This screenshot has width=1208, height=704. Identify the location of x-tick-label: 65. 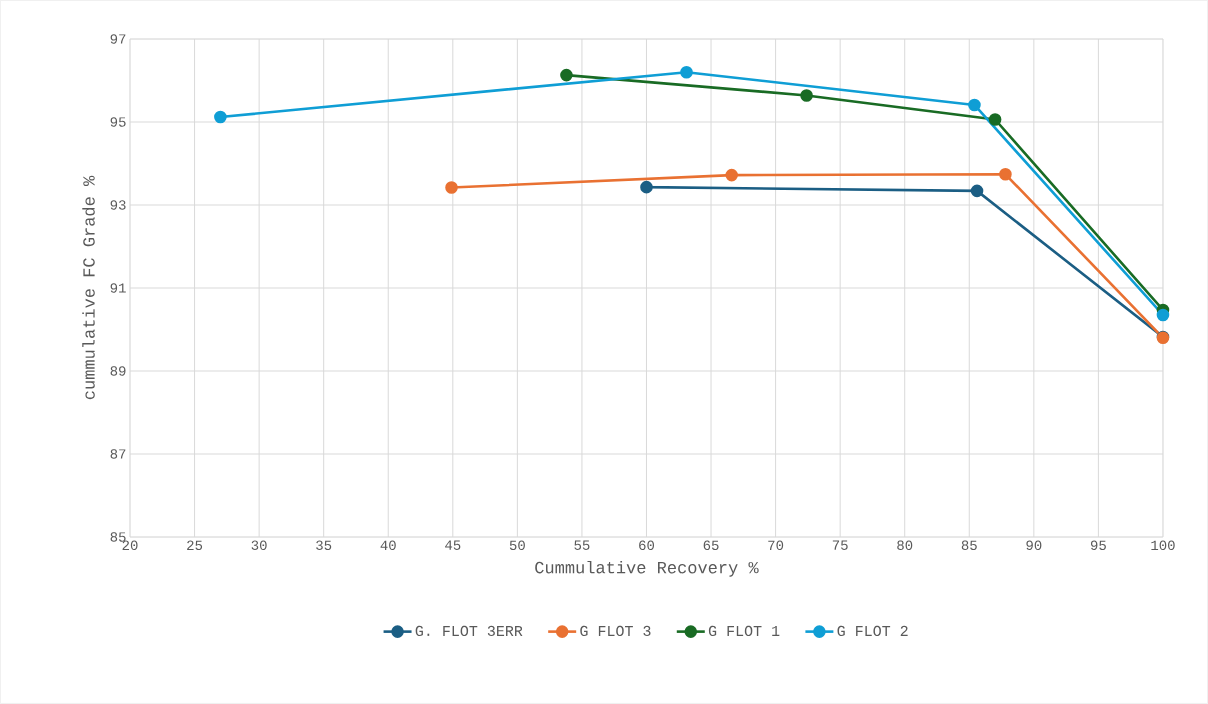
(711, 545).